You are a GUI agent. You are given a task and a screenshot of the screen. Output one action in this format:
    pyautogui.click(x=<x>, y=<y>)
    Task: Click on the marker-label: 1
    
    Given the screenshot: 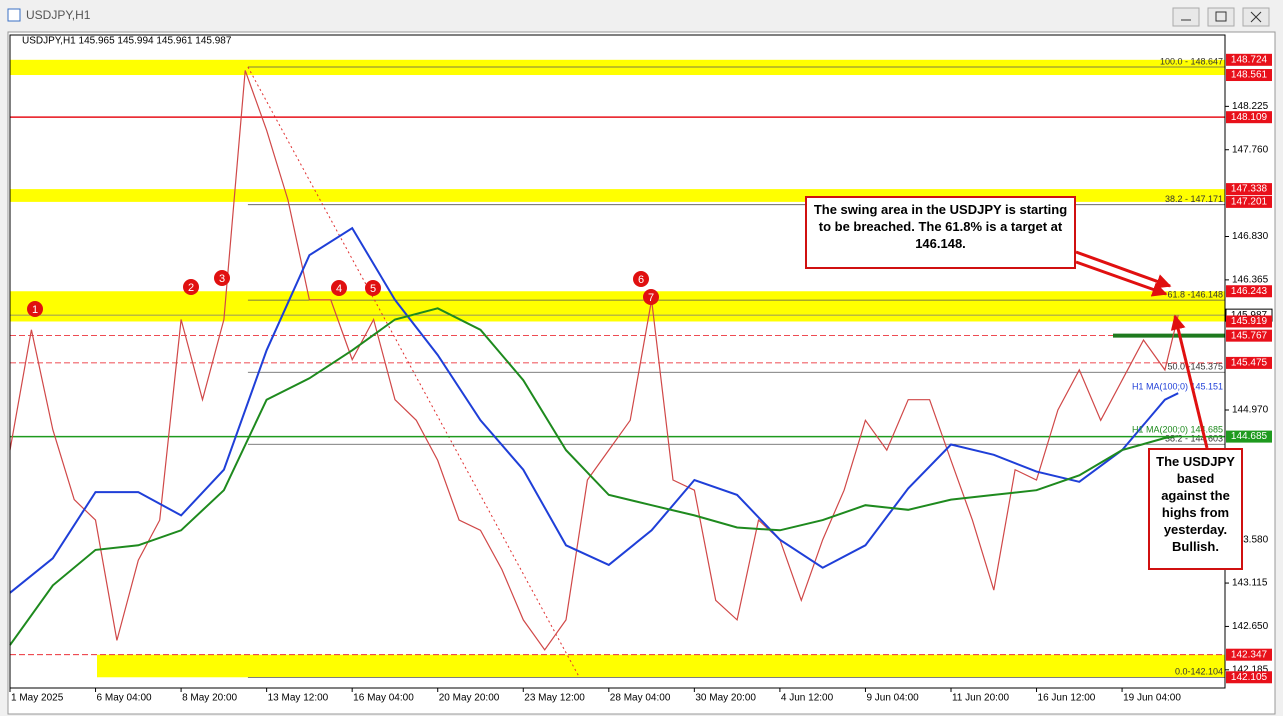 What is the action you would take?
    pyautogui.click(x=35, y=310)
    